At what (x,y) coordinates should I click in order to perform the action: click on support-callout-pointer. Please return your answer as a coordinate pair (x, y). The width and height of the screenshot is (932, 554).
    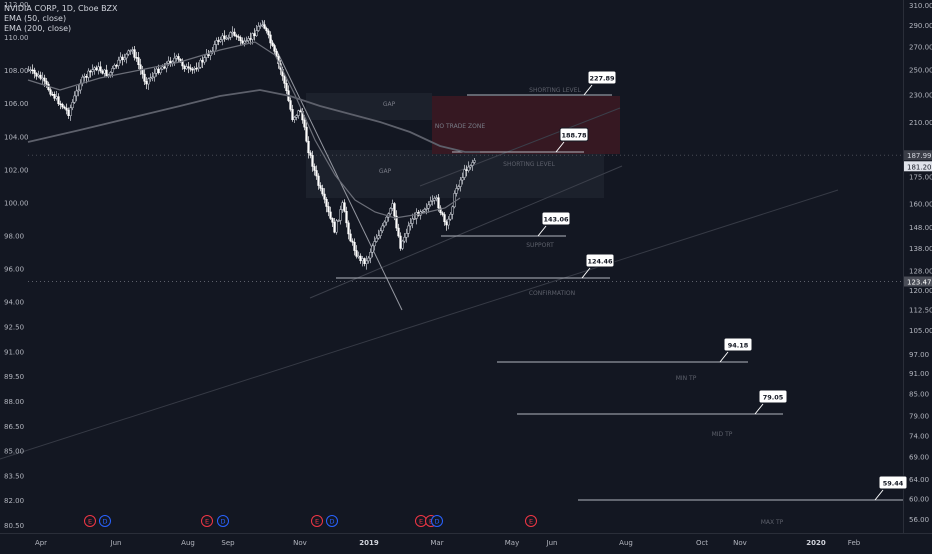
    Looking at the image, I should click on (542, 231).